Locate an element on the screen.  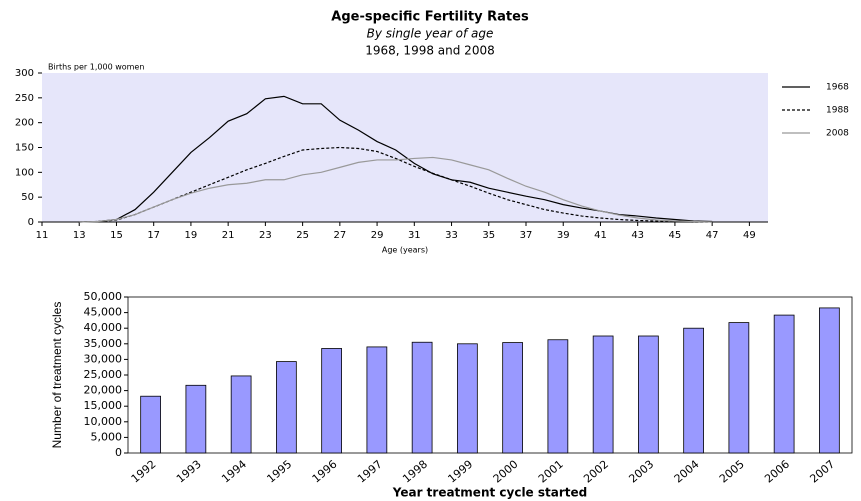
y-tick-label: 20,000 is located at coordinates (103, 390).